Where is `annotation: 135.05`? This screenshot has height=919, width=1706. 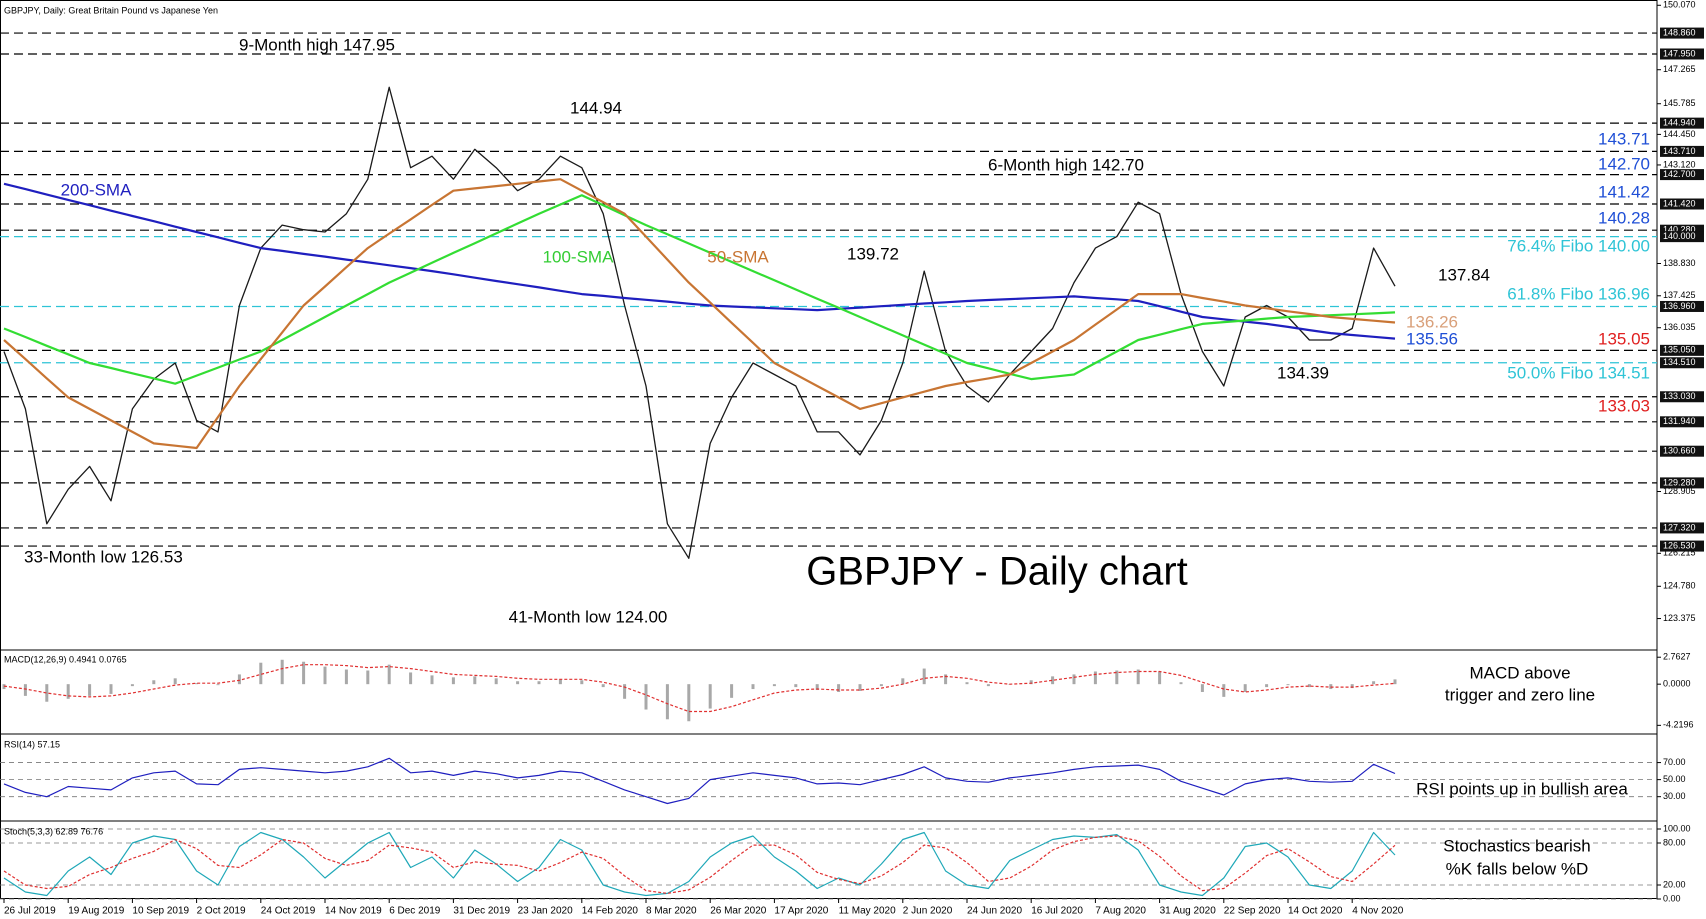
annotation: 135.05 is located at coordinates (1624, 338).